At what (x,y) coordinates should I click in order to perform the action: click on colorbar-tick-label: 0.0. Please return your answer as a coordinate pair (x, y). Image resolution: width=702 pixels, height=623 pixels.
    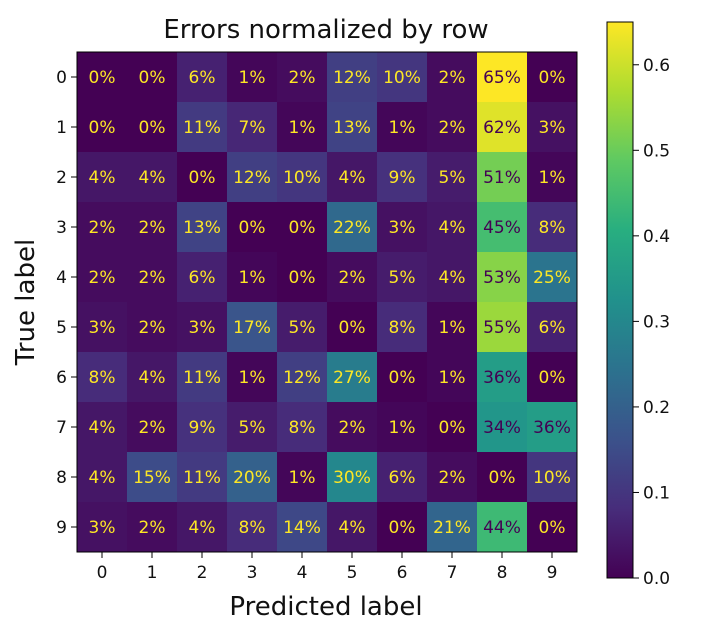
    Looking at the image, I should click on (656, 579).